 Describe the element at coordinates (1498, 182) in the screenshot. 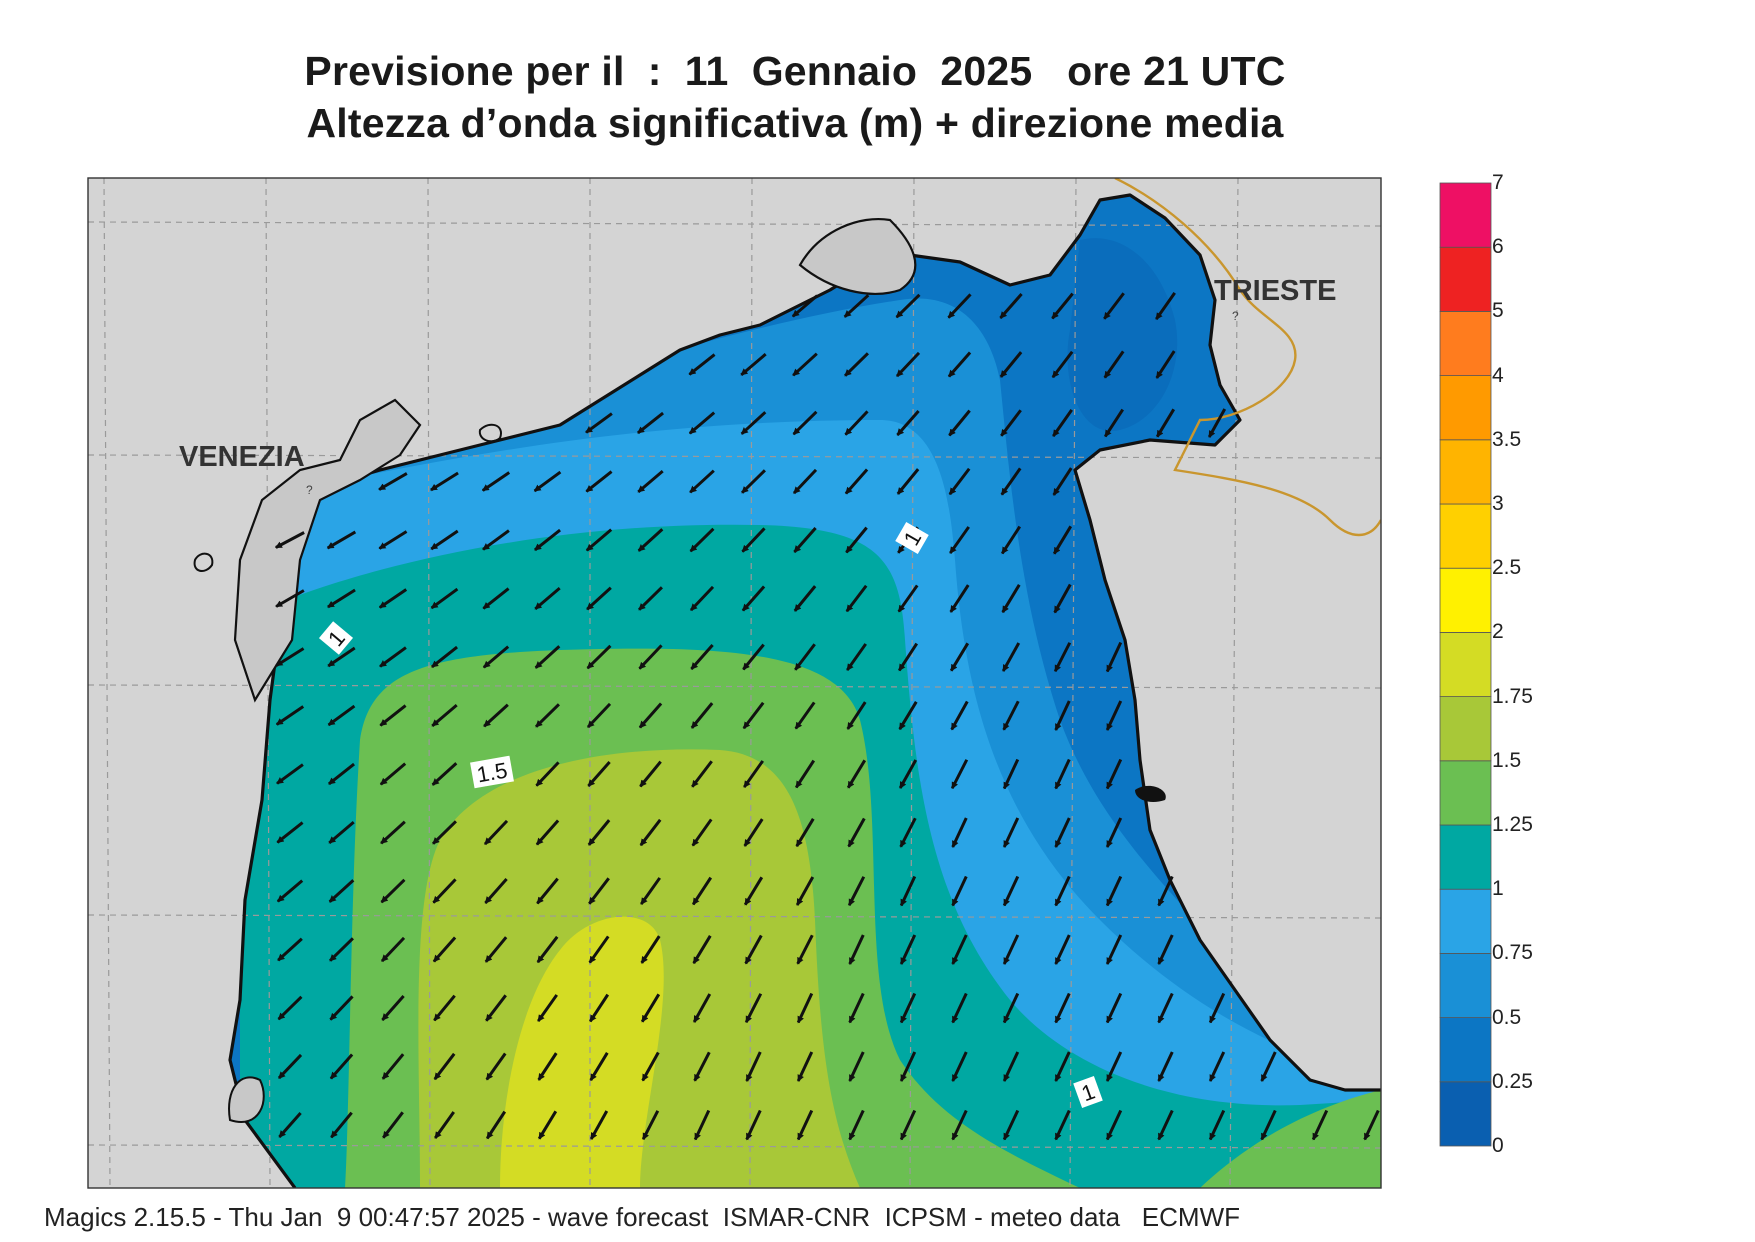

I see `colorbar-tick-label: 7` at that location.